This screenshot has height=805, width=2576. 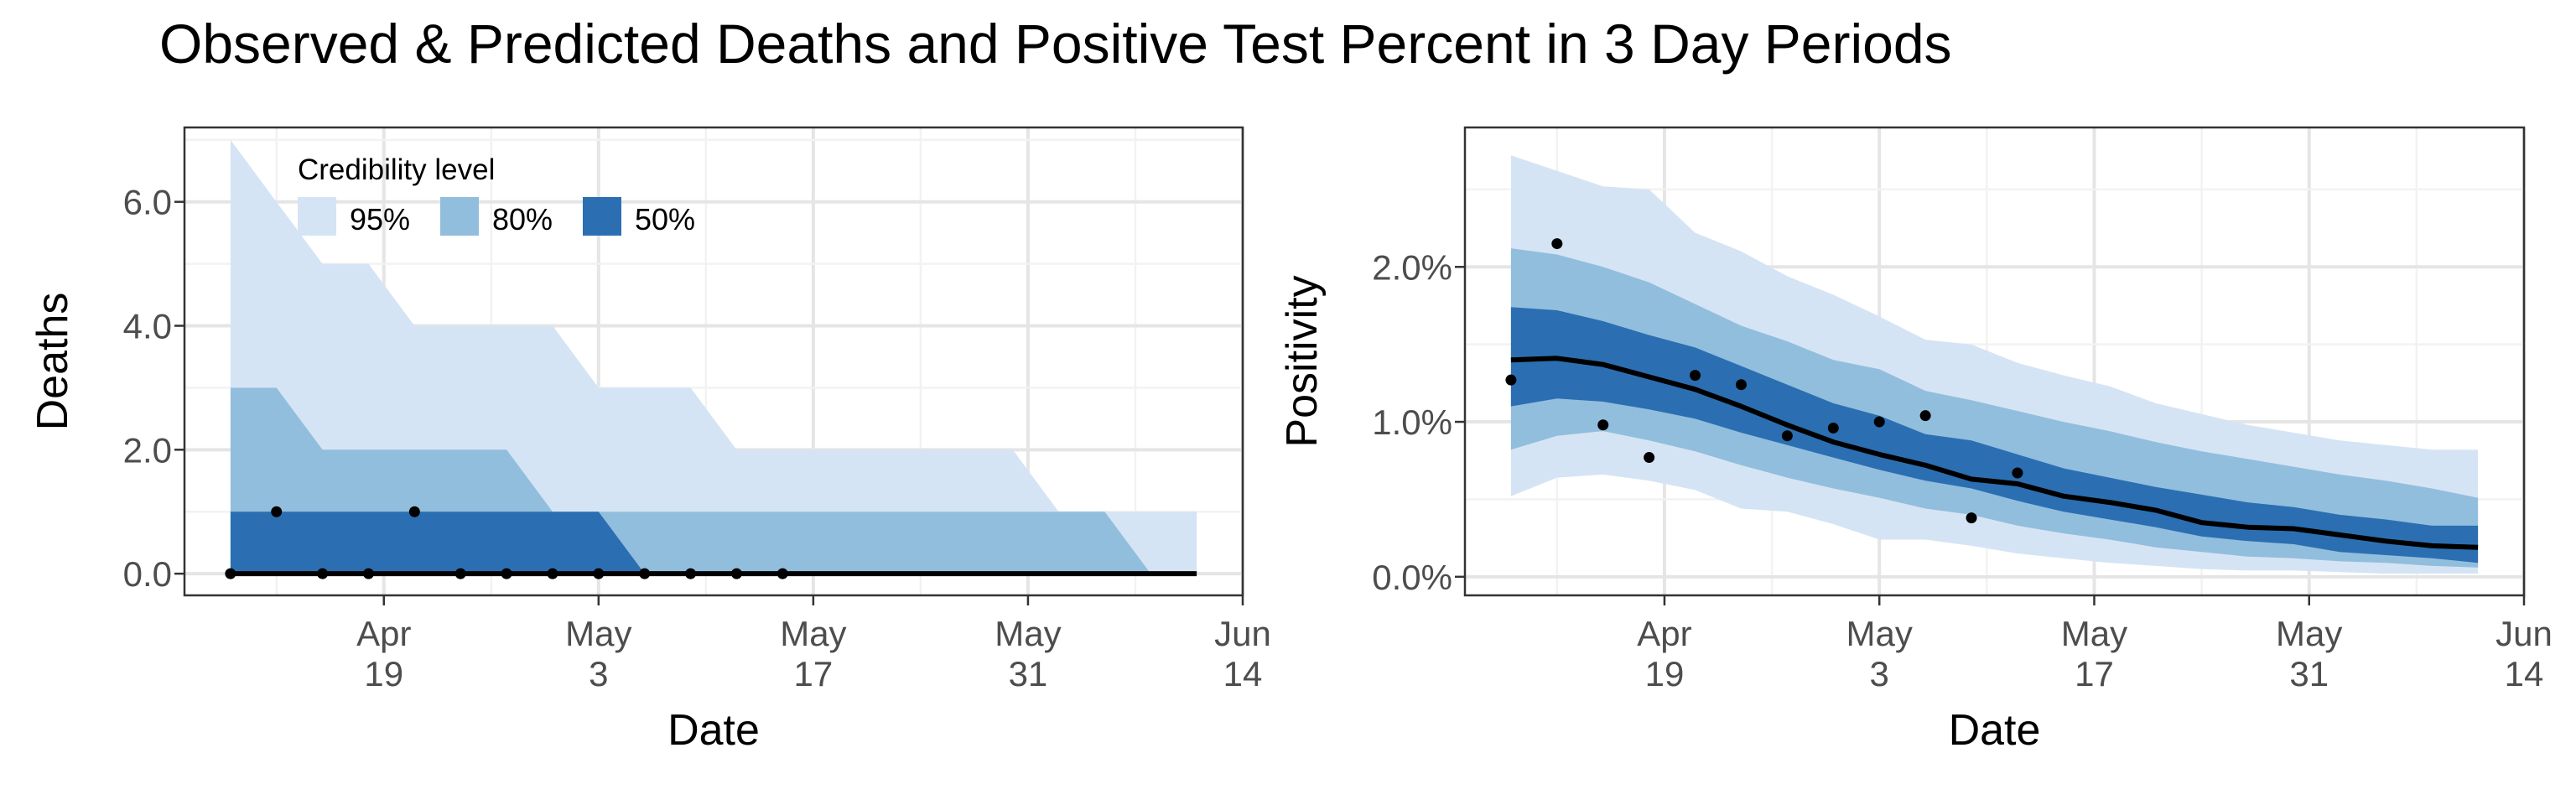 What do you see at coordinates (53, 362) in the screenshot?
I see `y-axis-title: Deaths` at bounding box center [53, 362].